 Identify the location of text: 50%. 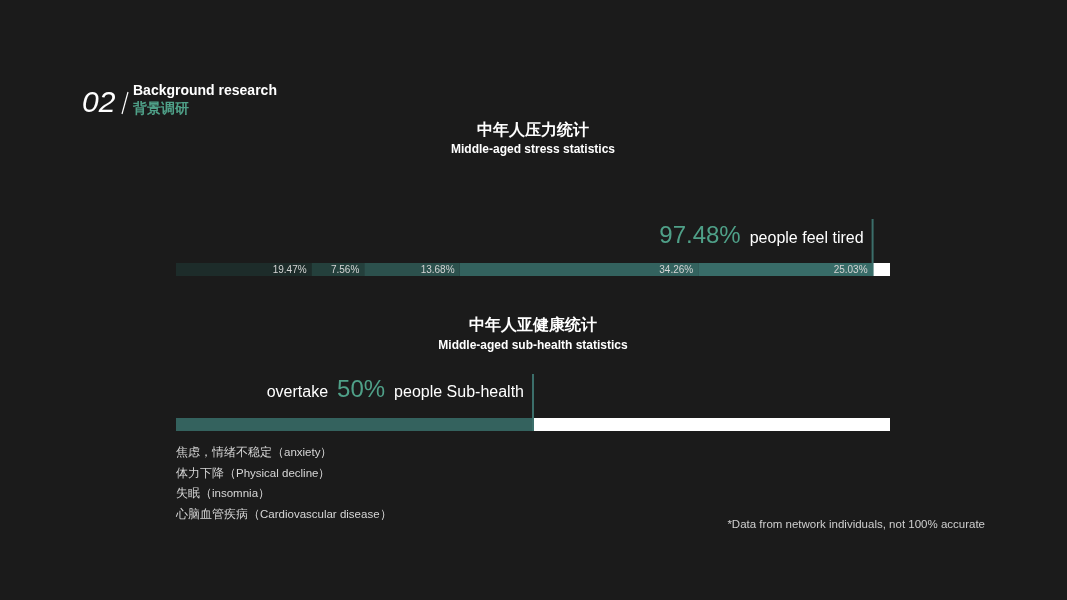
(361, 388).